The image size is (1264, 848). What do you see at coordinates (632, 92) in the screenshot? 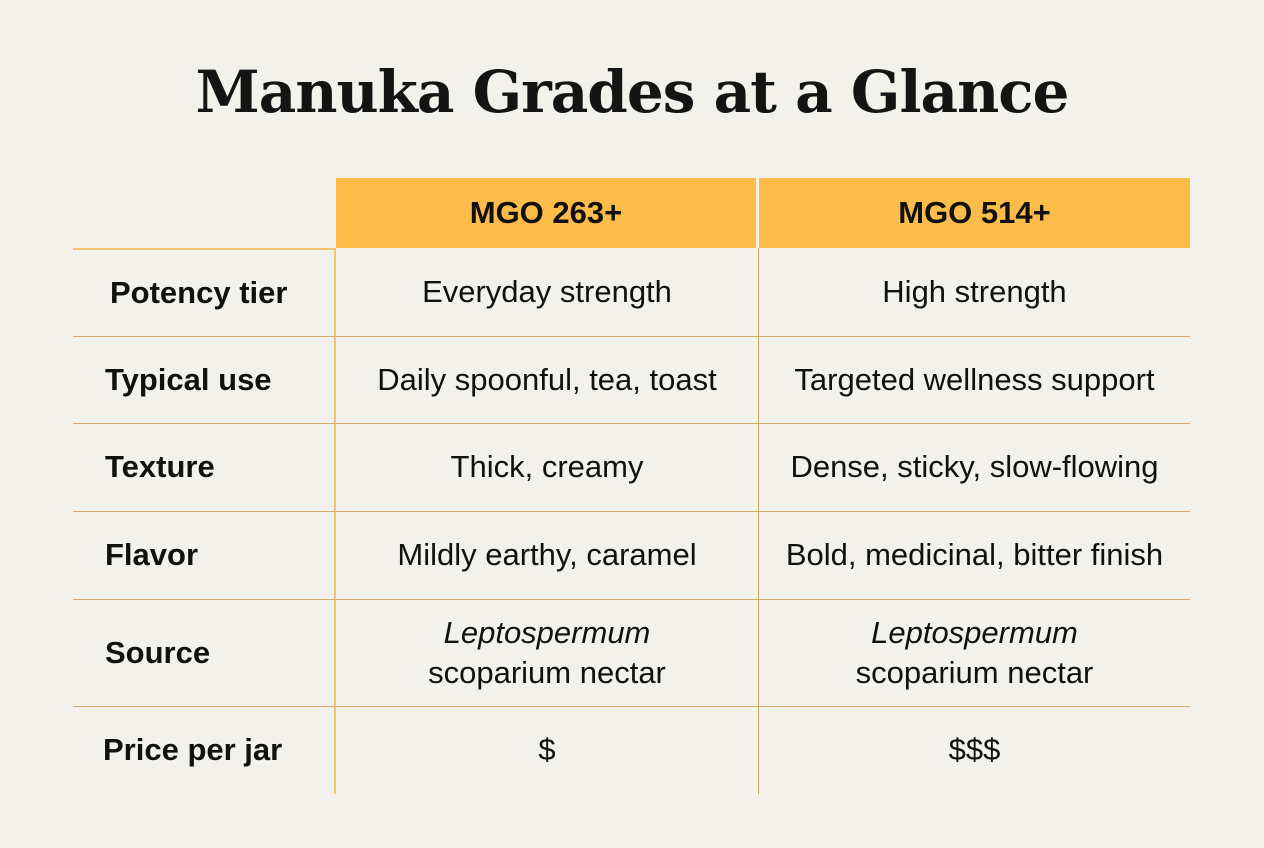
I see `page-title: Manuka Grades at a Glance` at bounding box center [632, 92].